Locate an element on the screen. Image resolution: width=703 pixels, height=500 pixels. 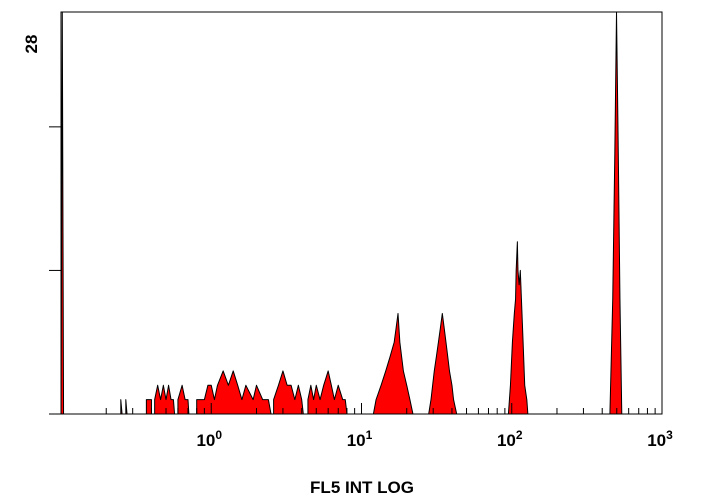
x-tick-label: 10¹ is located at coordinates (360, 439).